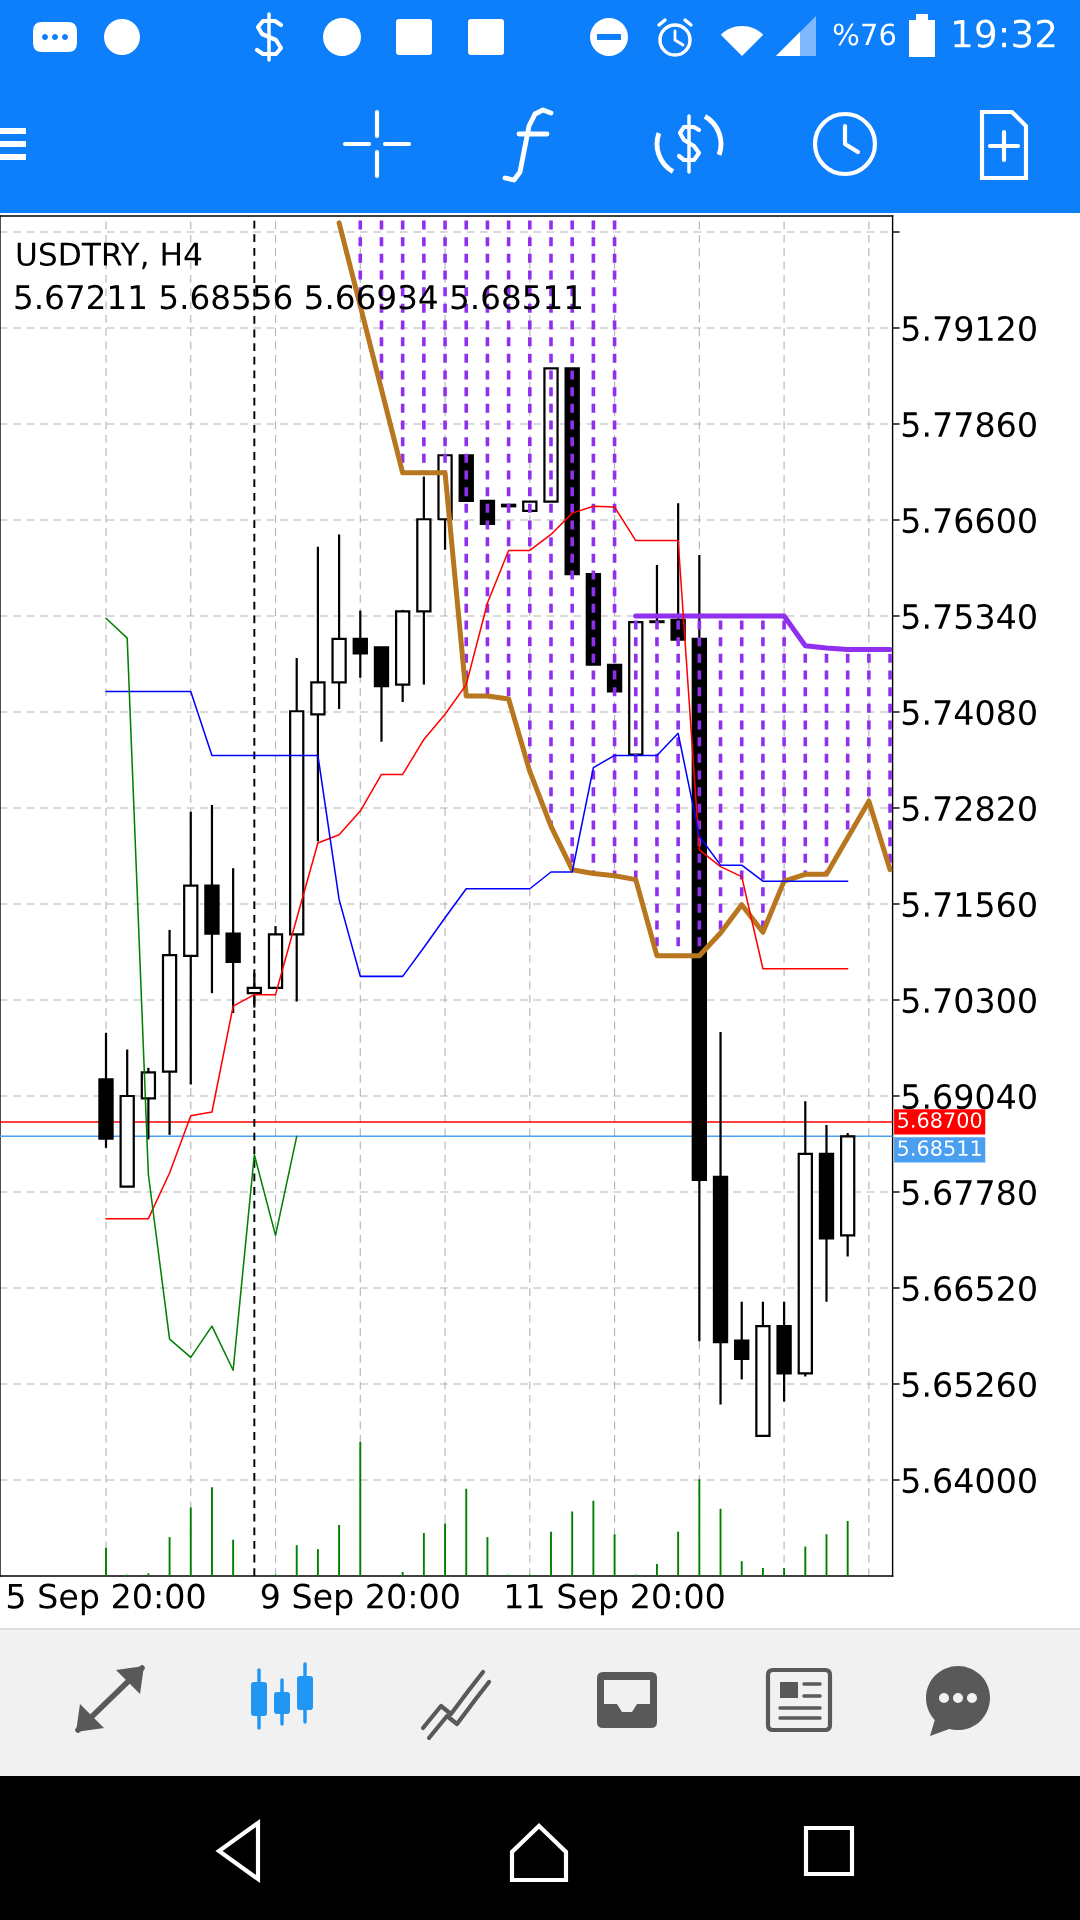 The height and width of the screenshot is (1920, 1080). I want to click on y-tick-label: 5.69040, so click(969, 1096).